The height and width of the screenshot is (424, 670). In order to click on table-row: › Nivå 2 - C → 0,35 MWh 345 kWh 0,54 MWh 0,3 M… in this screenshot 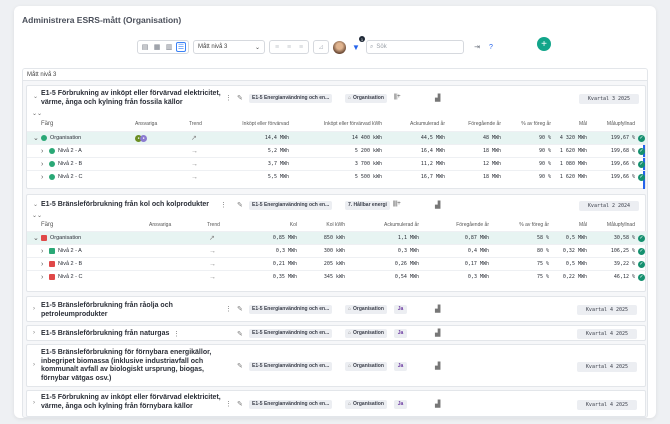, I will do `click(337, 276)`.